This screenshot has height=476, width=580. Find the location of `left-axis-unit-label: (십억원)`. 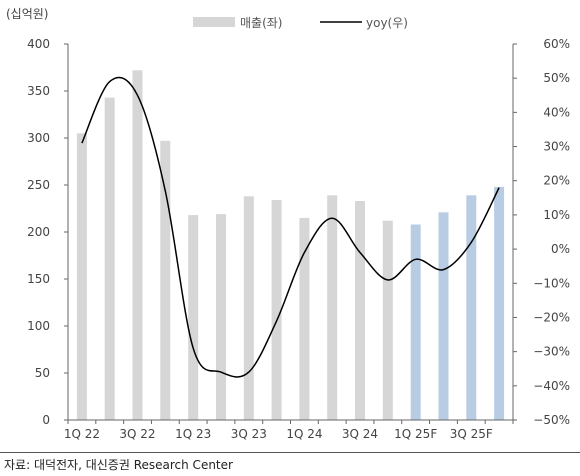

left-axis-unit-label: (십억원) is located at coordinates (27, 14).